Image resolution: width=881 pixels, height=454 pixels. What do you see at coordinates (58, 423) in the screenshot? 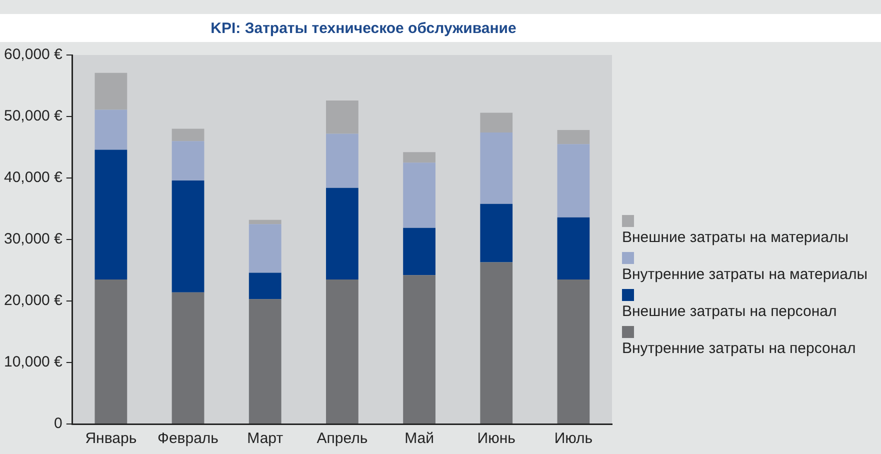
I see `y-tick-label: 0` at bounding box center [58, 423].